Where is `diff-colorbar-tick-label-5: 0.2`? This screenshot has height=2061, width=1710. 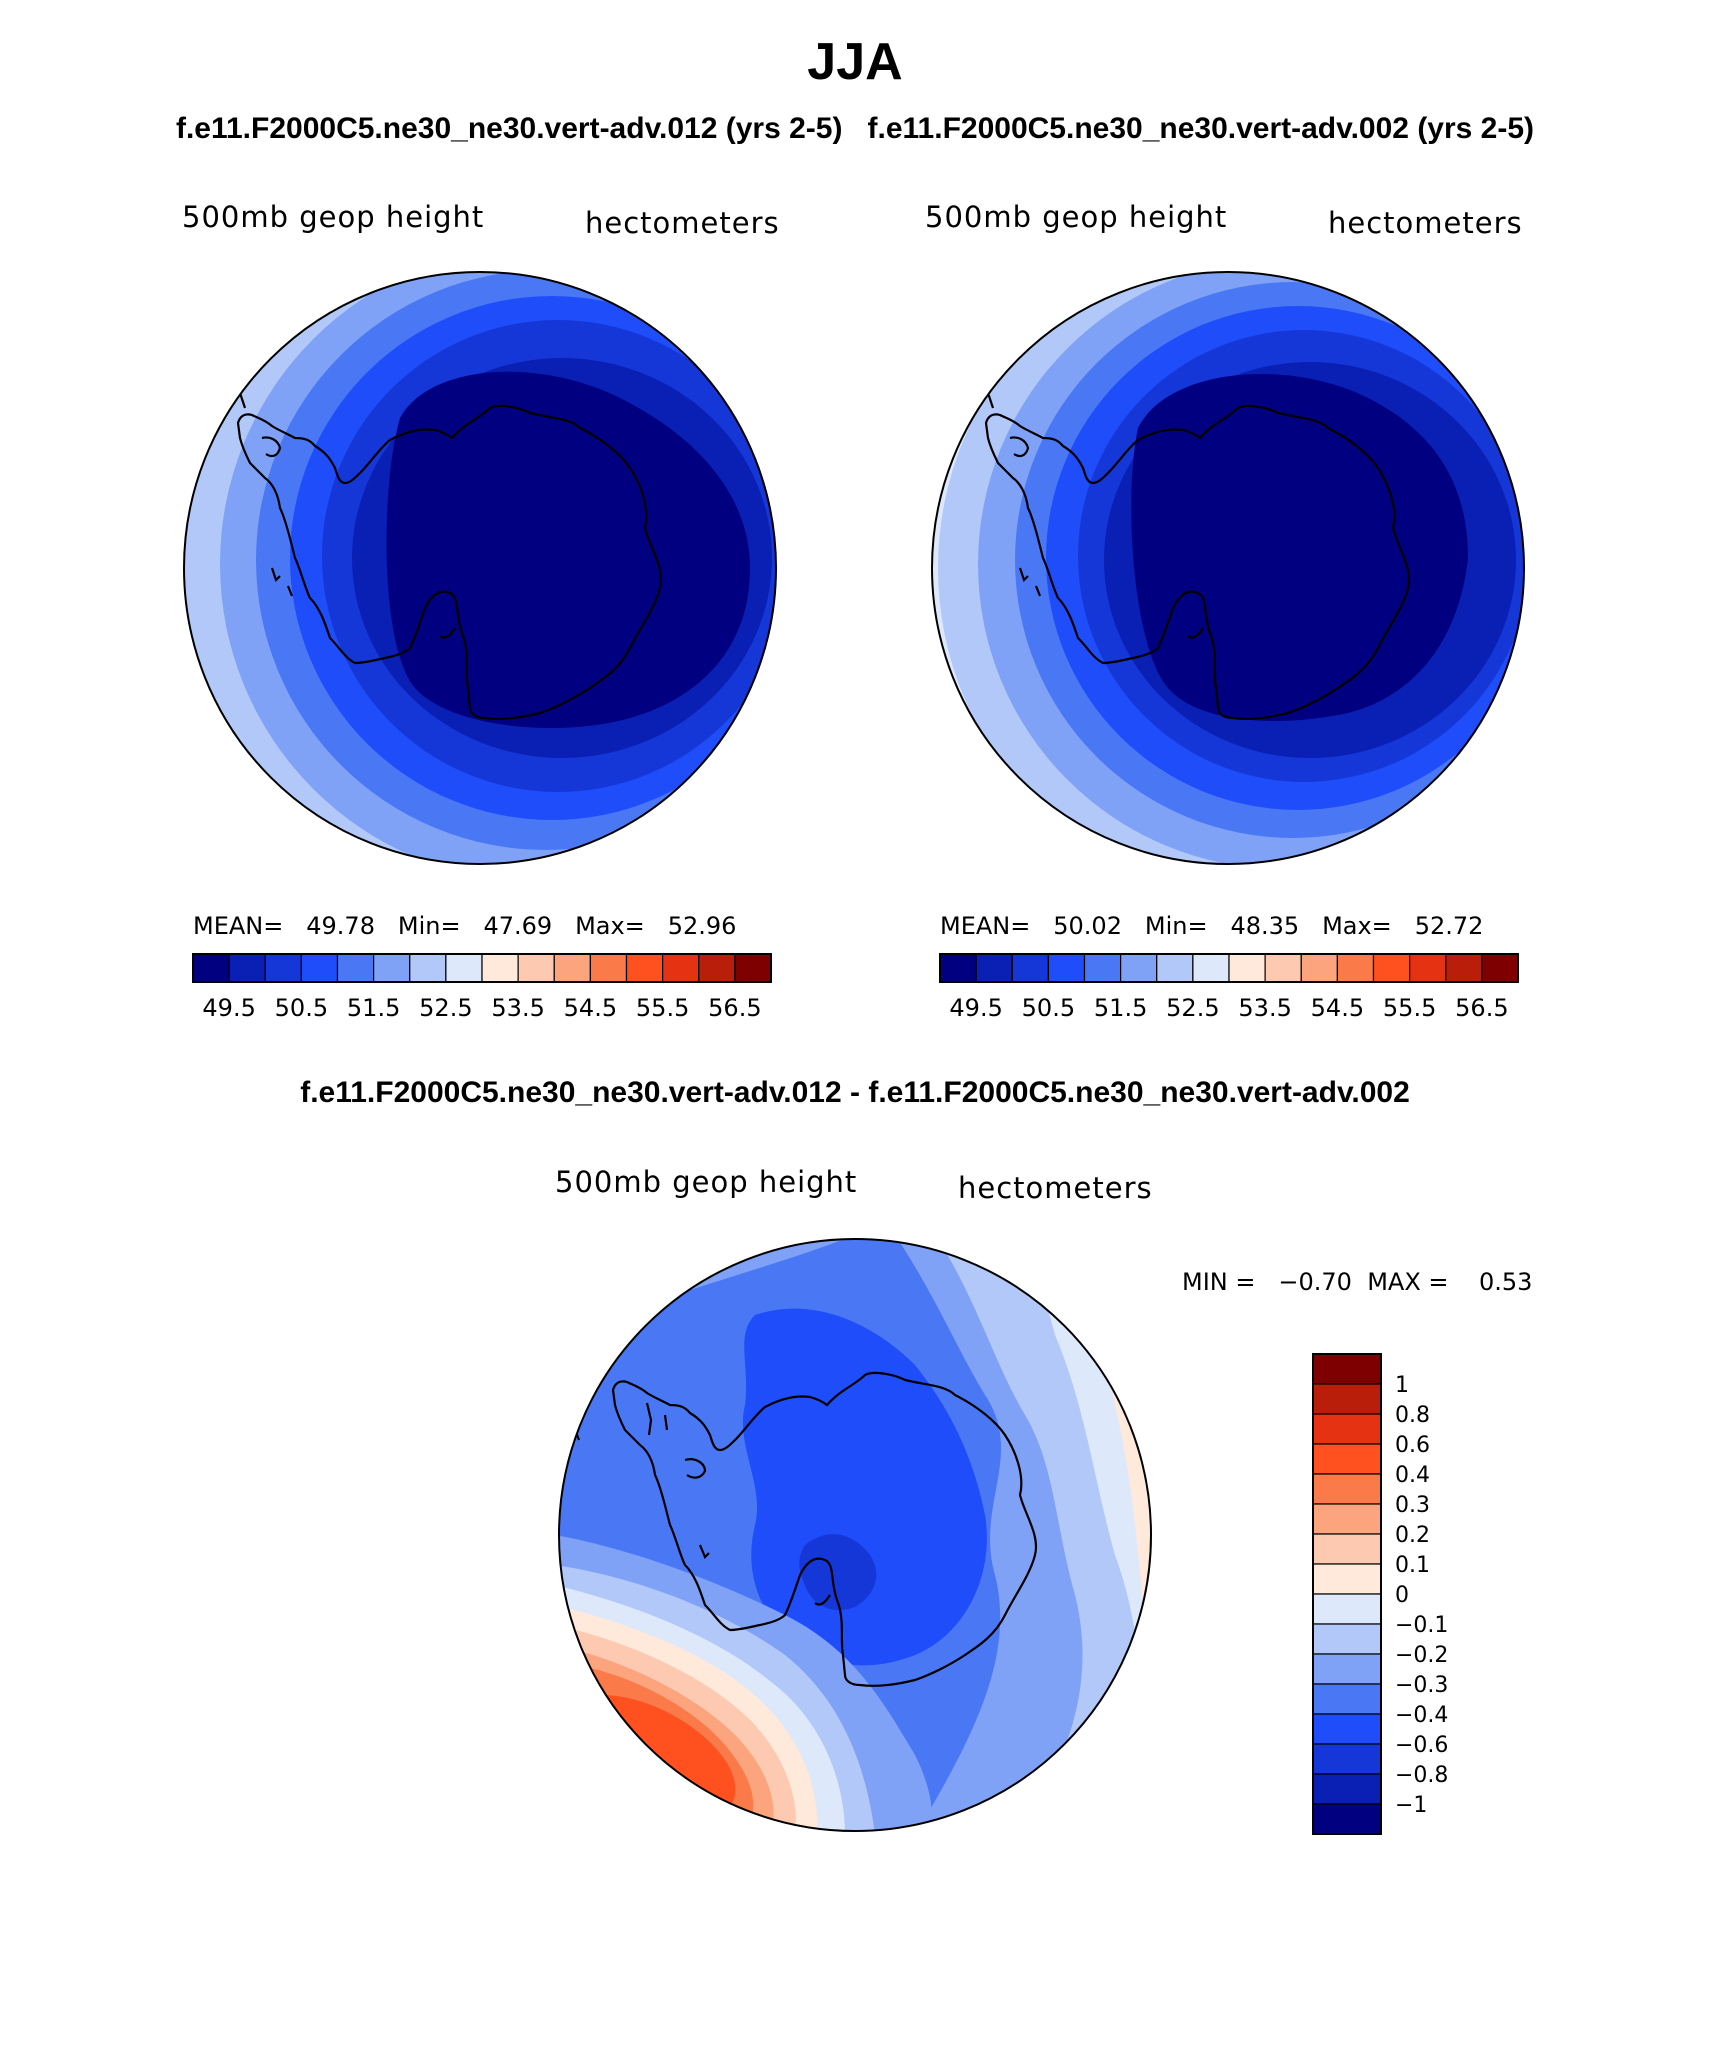
diff-colorbar-tick-label-5: 0.2 is located at coordinates (1412, 1535).